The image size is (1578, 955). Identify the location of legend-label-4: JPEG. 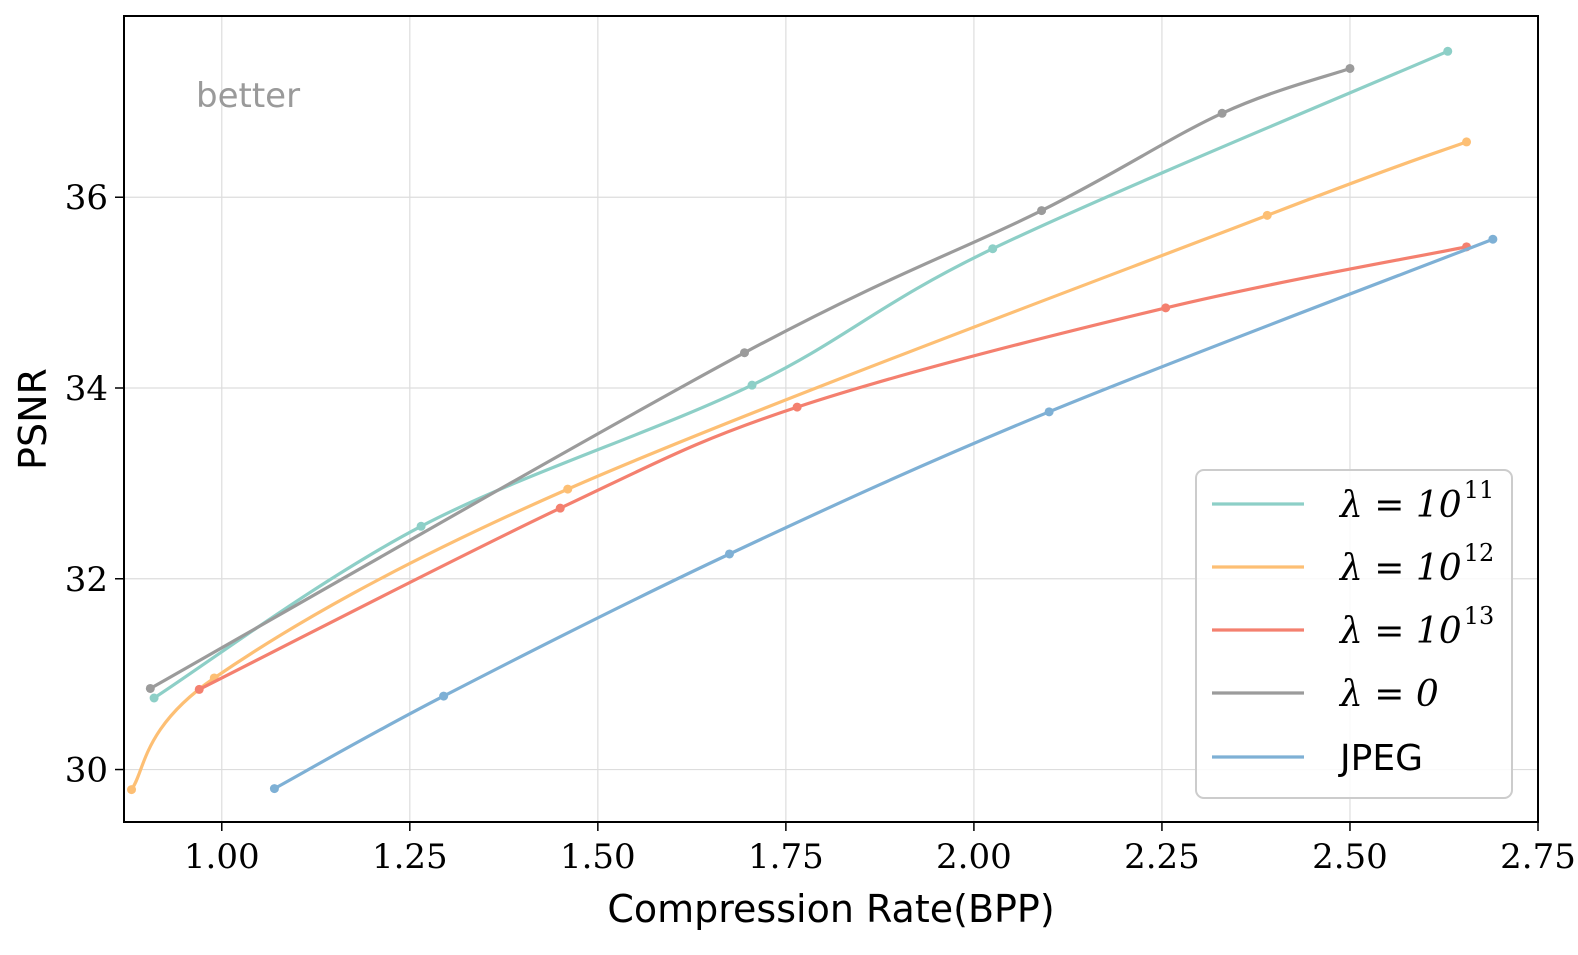
(1380, 758).